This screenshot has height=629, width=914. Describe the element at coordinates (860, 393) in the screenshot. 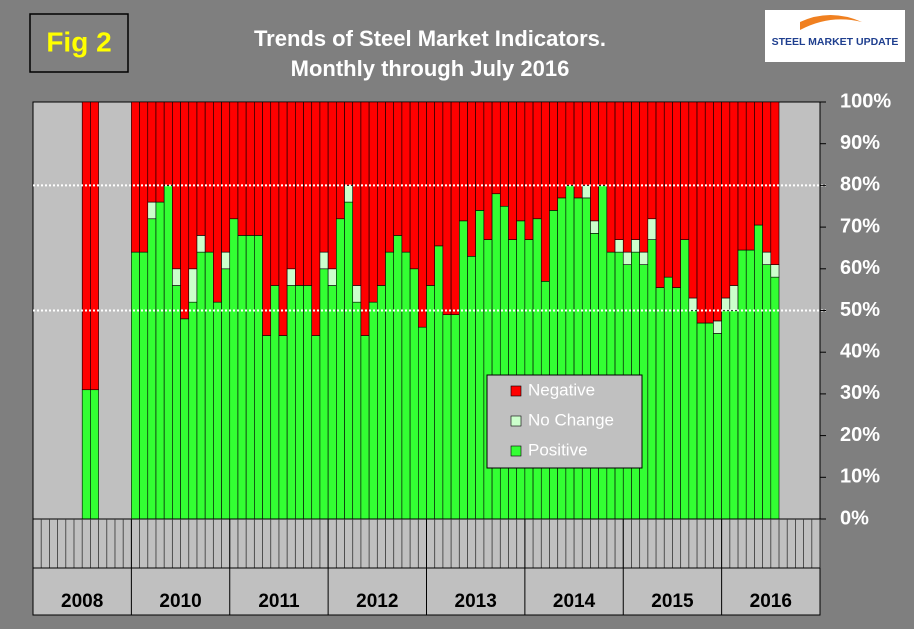

I see `y-tick-label: 30%` at that location.